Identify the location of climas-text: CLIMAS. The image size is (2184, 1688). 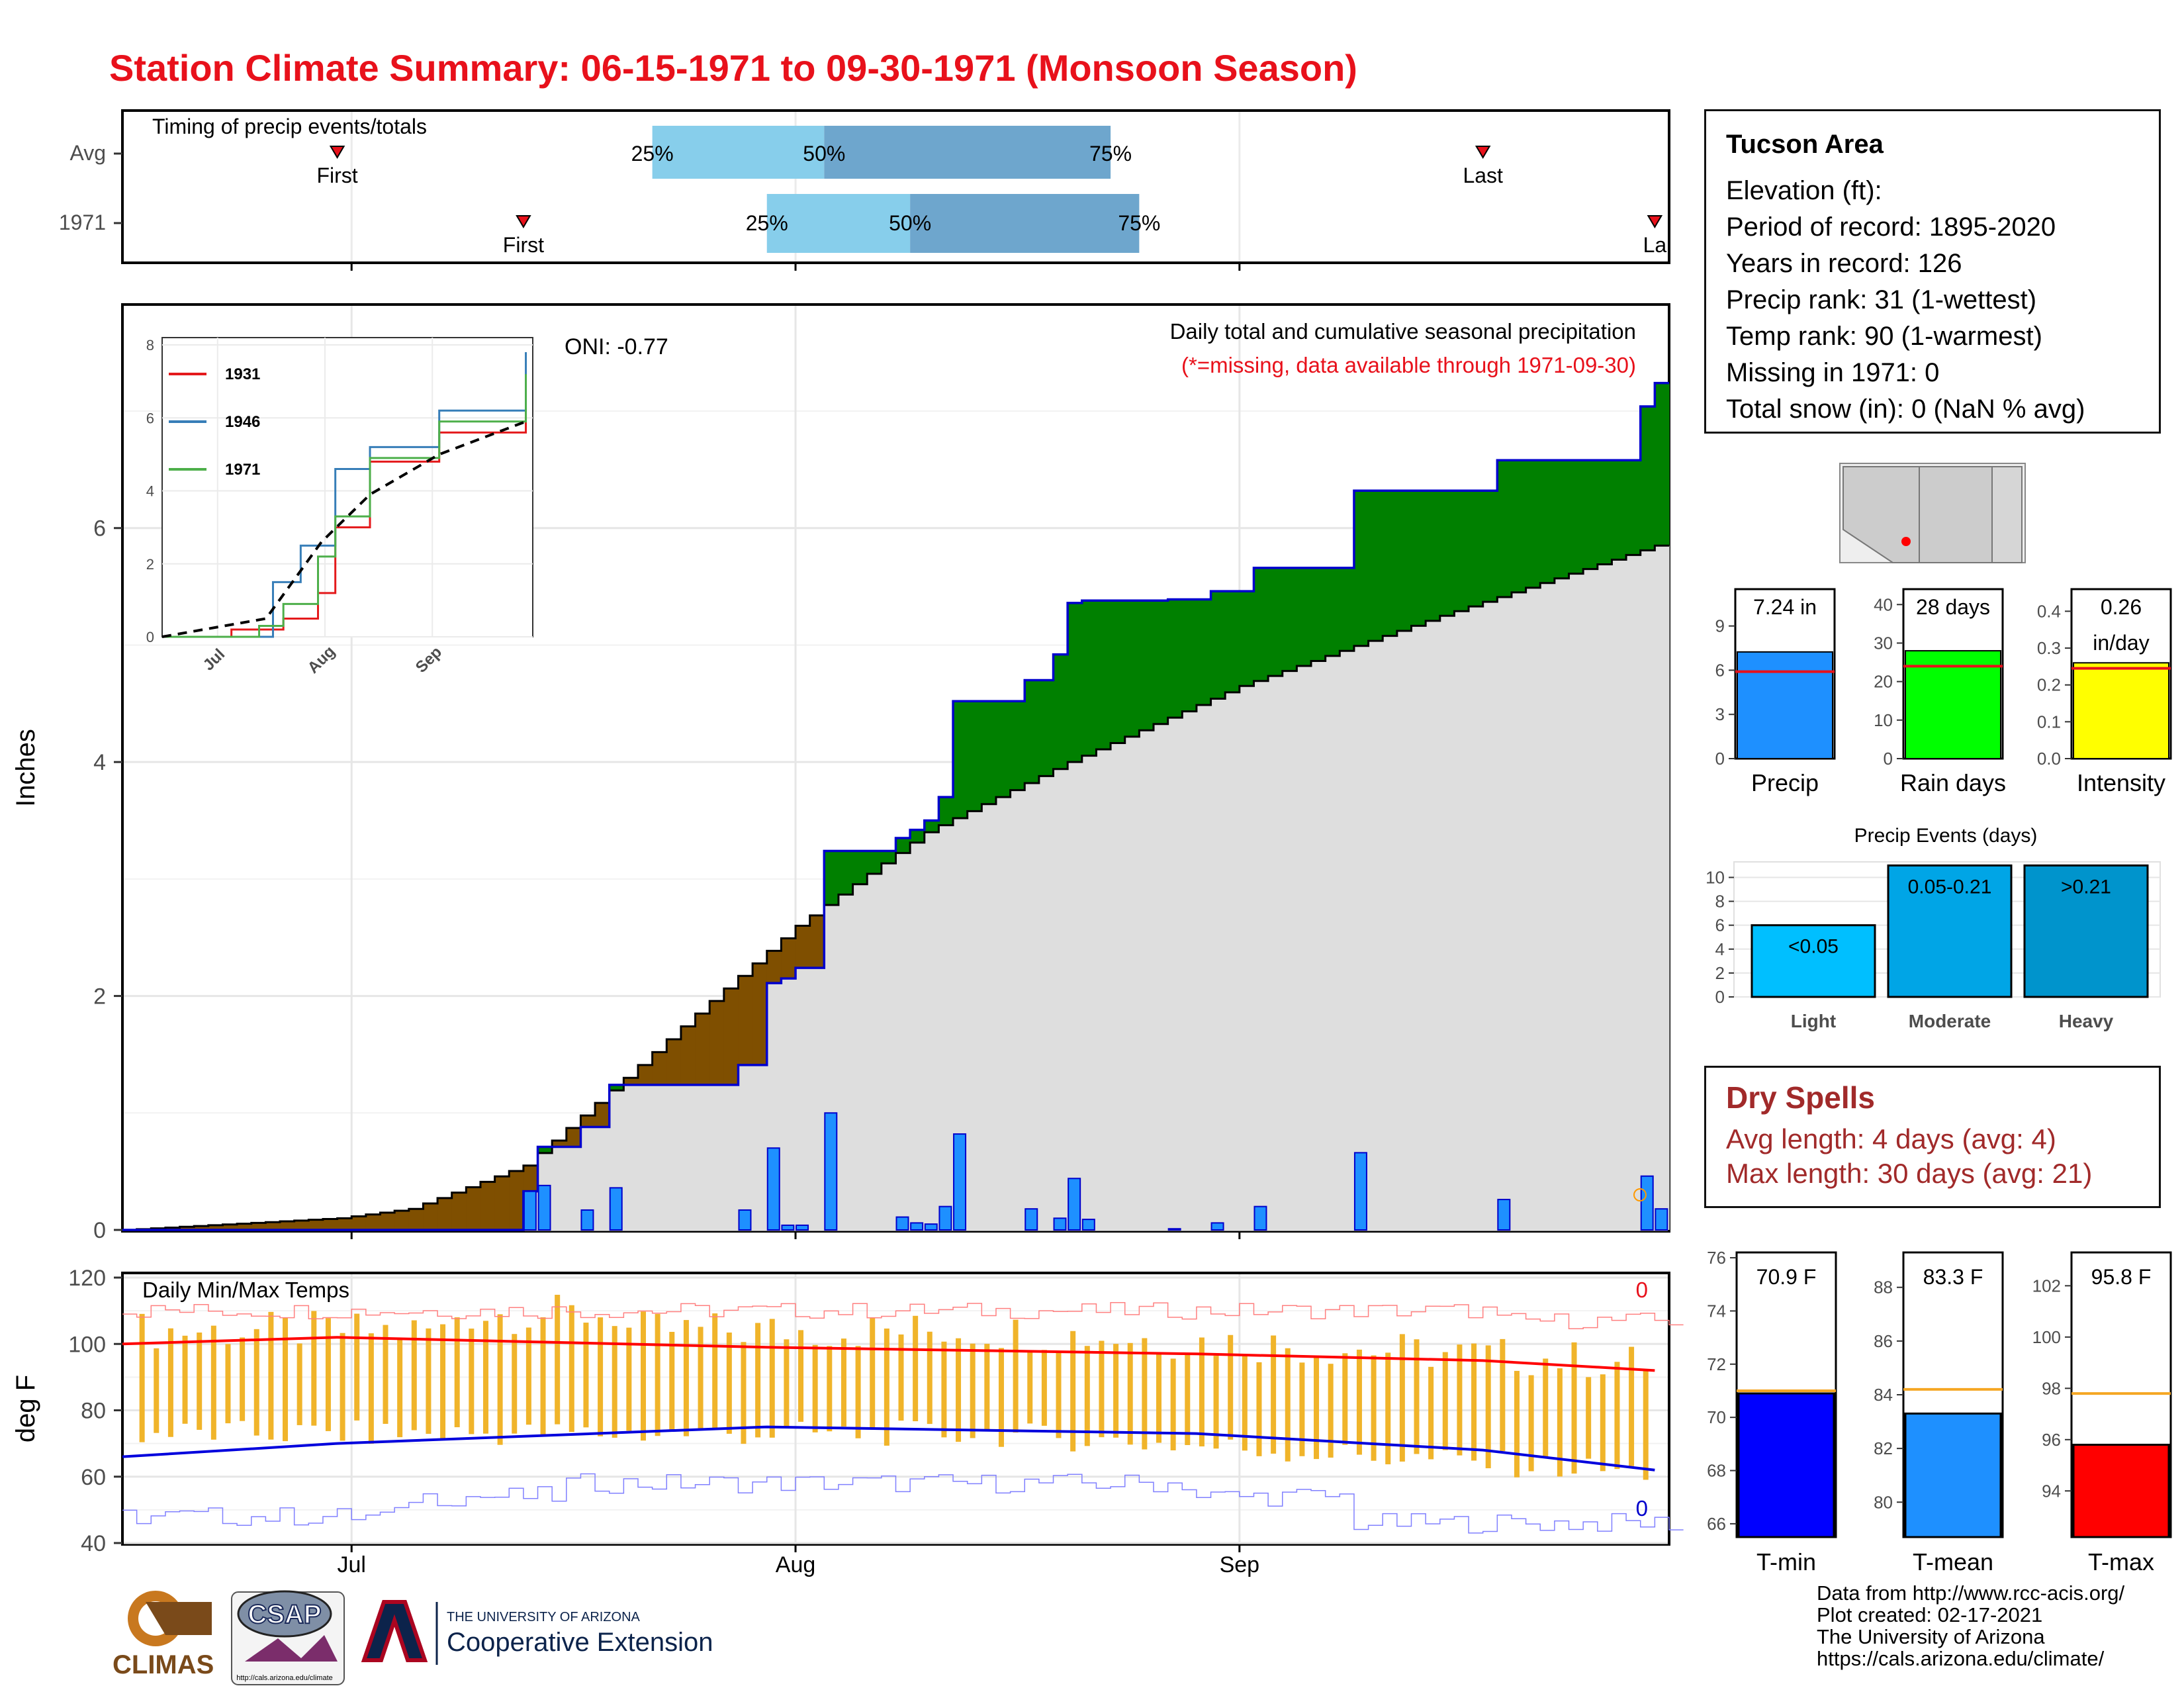
(163, 1664).